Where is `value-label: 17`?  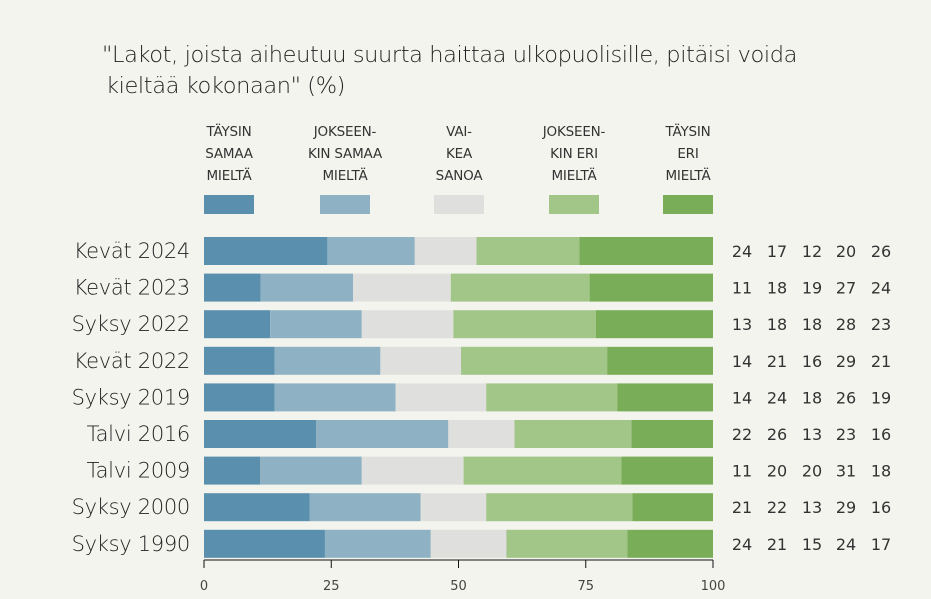
value-label: 17 is located at coordinates (777, 251).